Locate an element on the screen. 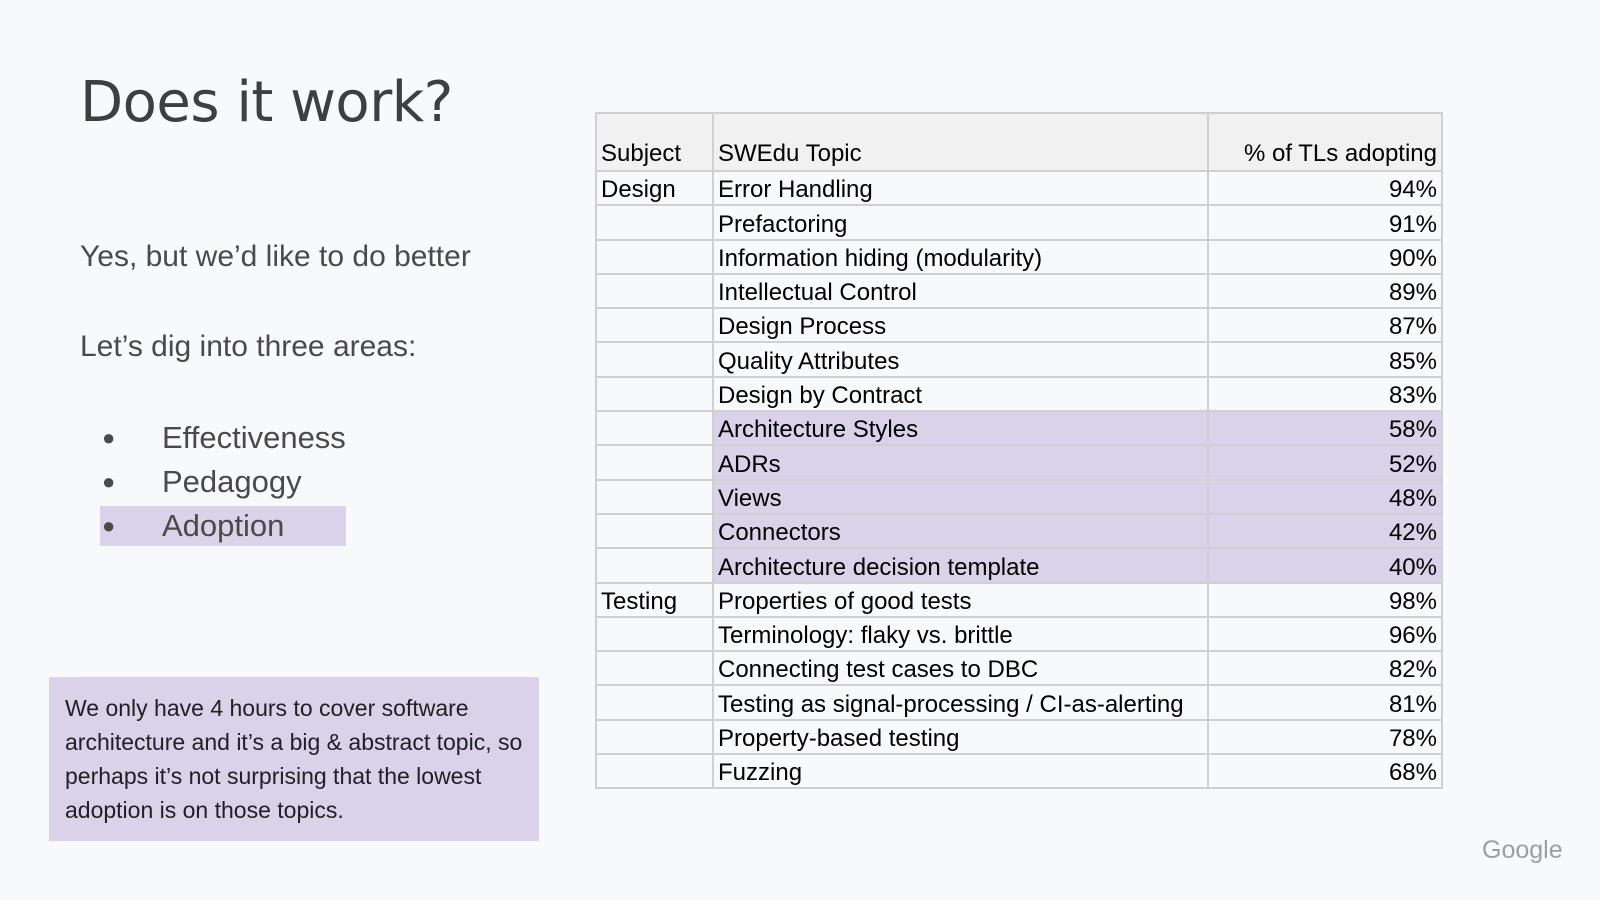 This screenshot has height=900, width=1600. table-row: Design Error Handling 94% is located at coordinates (1019, 188).